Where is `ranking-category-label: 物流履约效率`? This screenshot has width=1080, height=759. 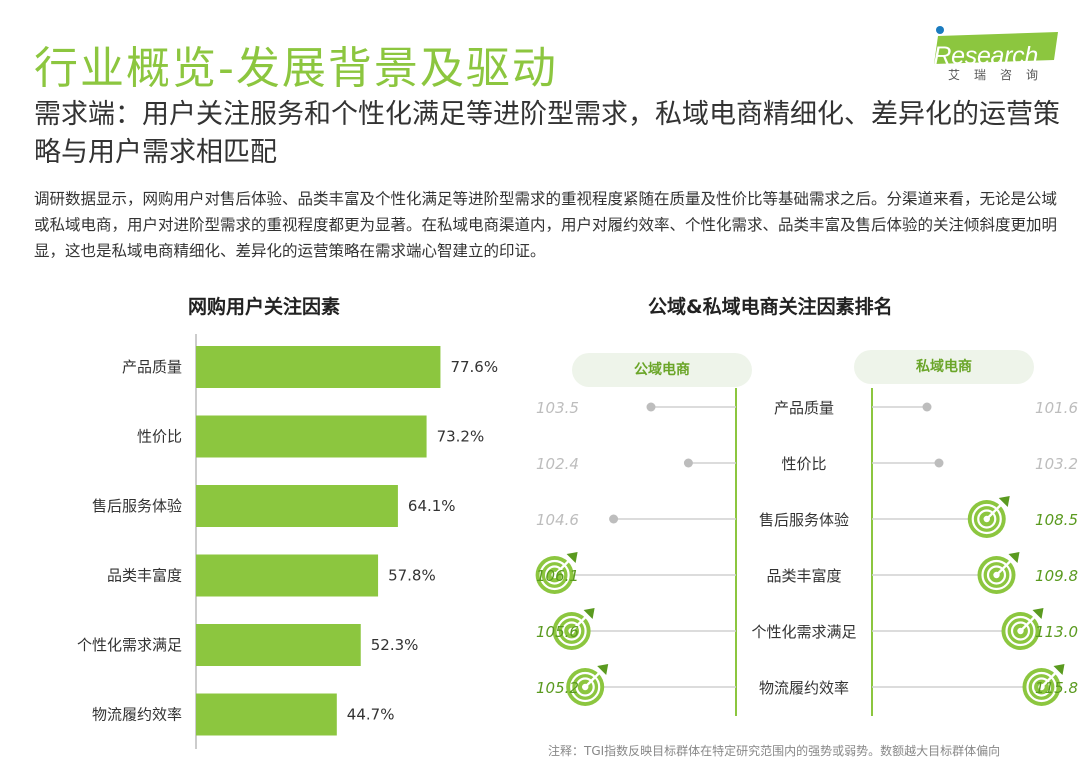 ranking-category-label: 物流履约效率 is located at coordinates (804, 688).